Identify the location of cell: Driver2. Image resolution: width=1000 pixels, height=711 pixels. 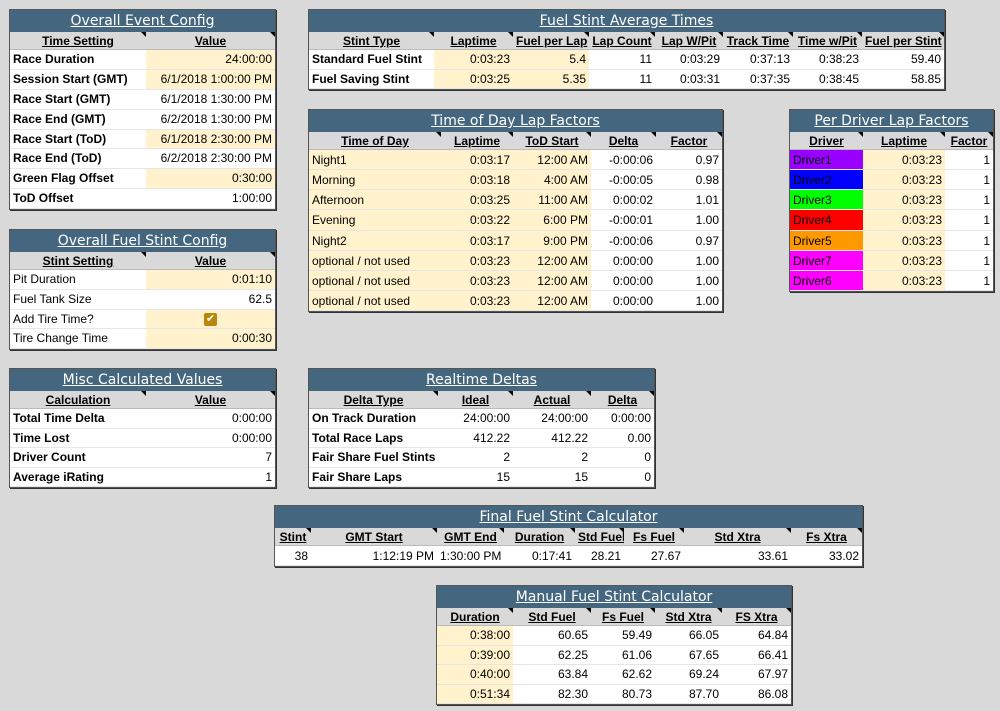
(826, 180).